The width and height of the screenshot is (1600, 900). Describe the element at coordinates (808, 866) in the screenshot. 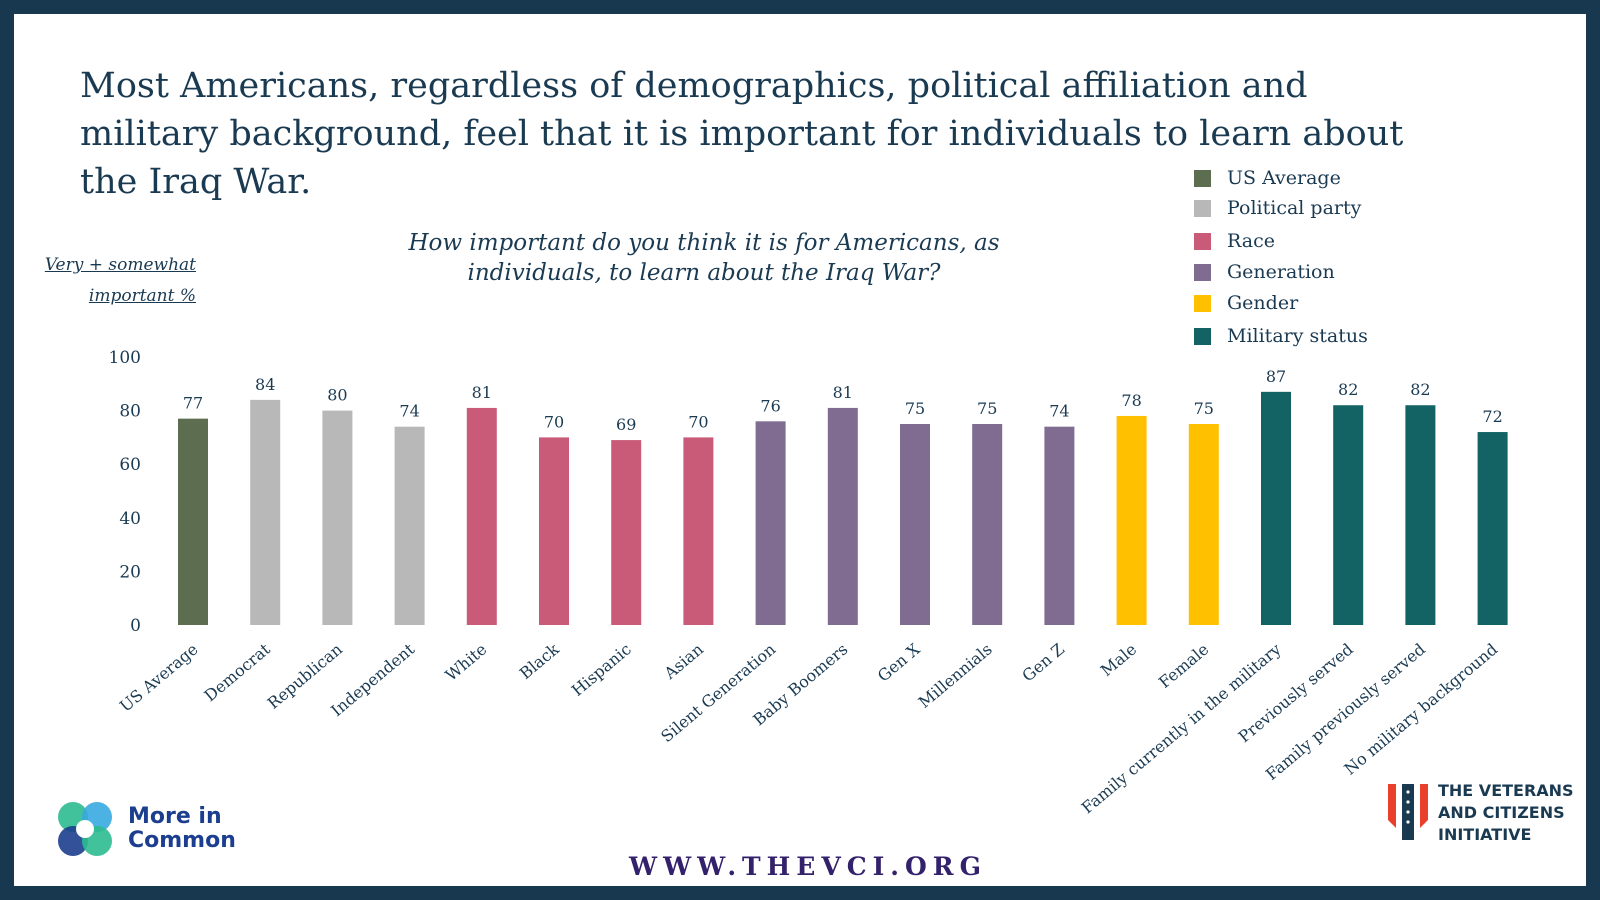

I see `website-url: WWW.THEVCI.ORG` at that location.